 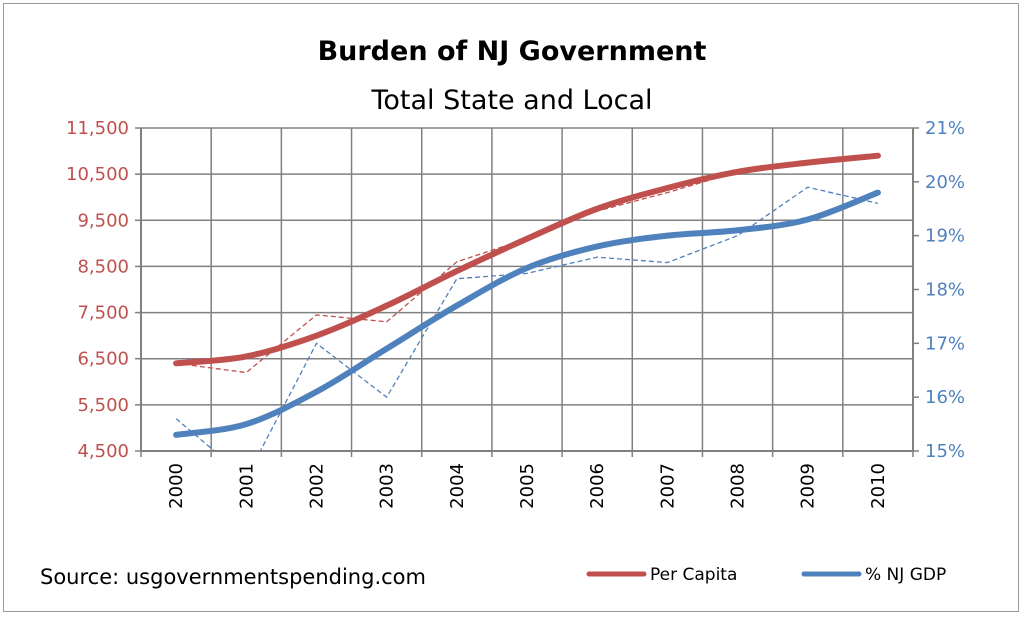 I want to click on x-tick-label: 2008, so click(x=738, y=486).